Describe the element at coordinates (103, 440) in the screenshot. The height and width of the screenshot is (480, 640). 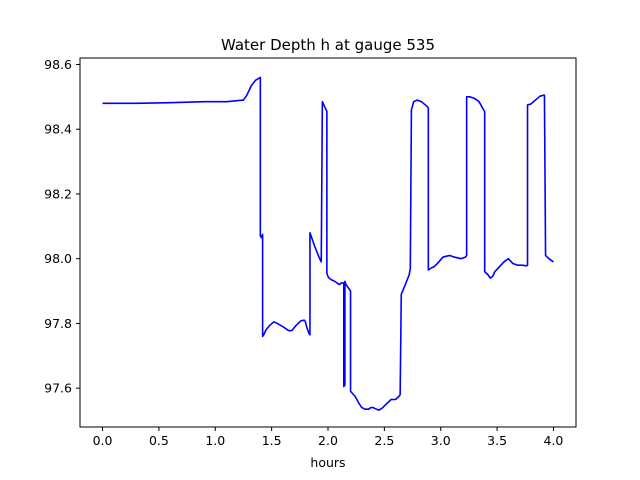
I see `x-tick-label: 0.0` at that location.